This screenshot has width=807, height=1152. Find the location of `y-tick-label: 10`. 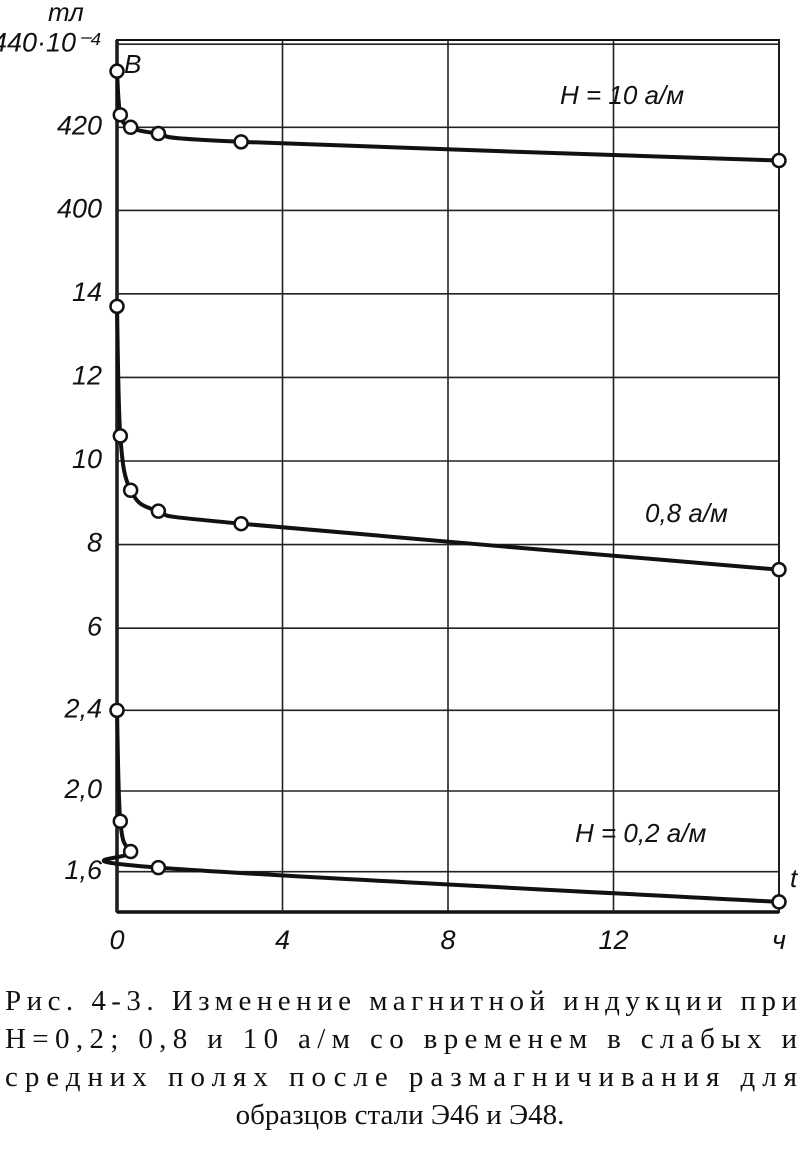

y-tick-label: 10 is located at coordinates (87, 459).